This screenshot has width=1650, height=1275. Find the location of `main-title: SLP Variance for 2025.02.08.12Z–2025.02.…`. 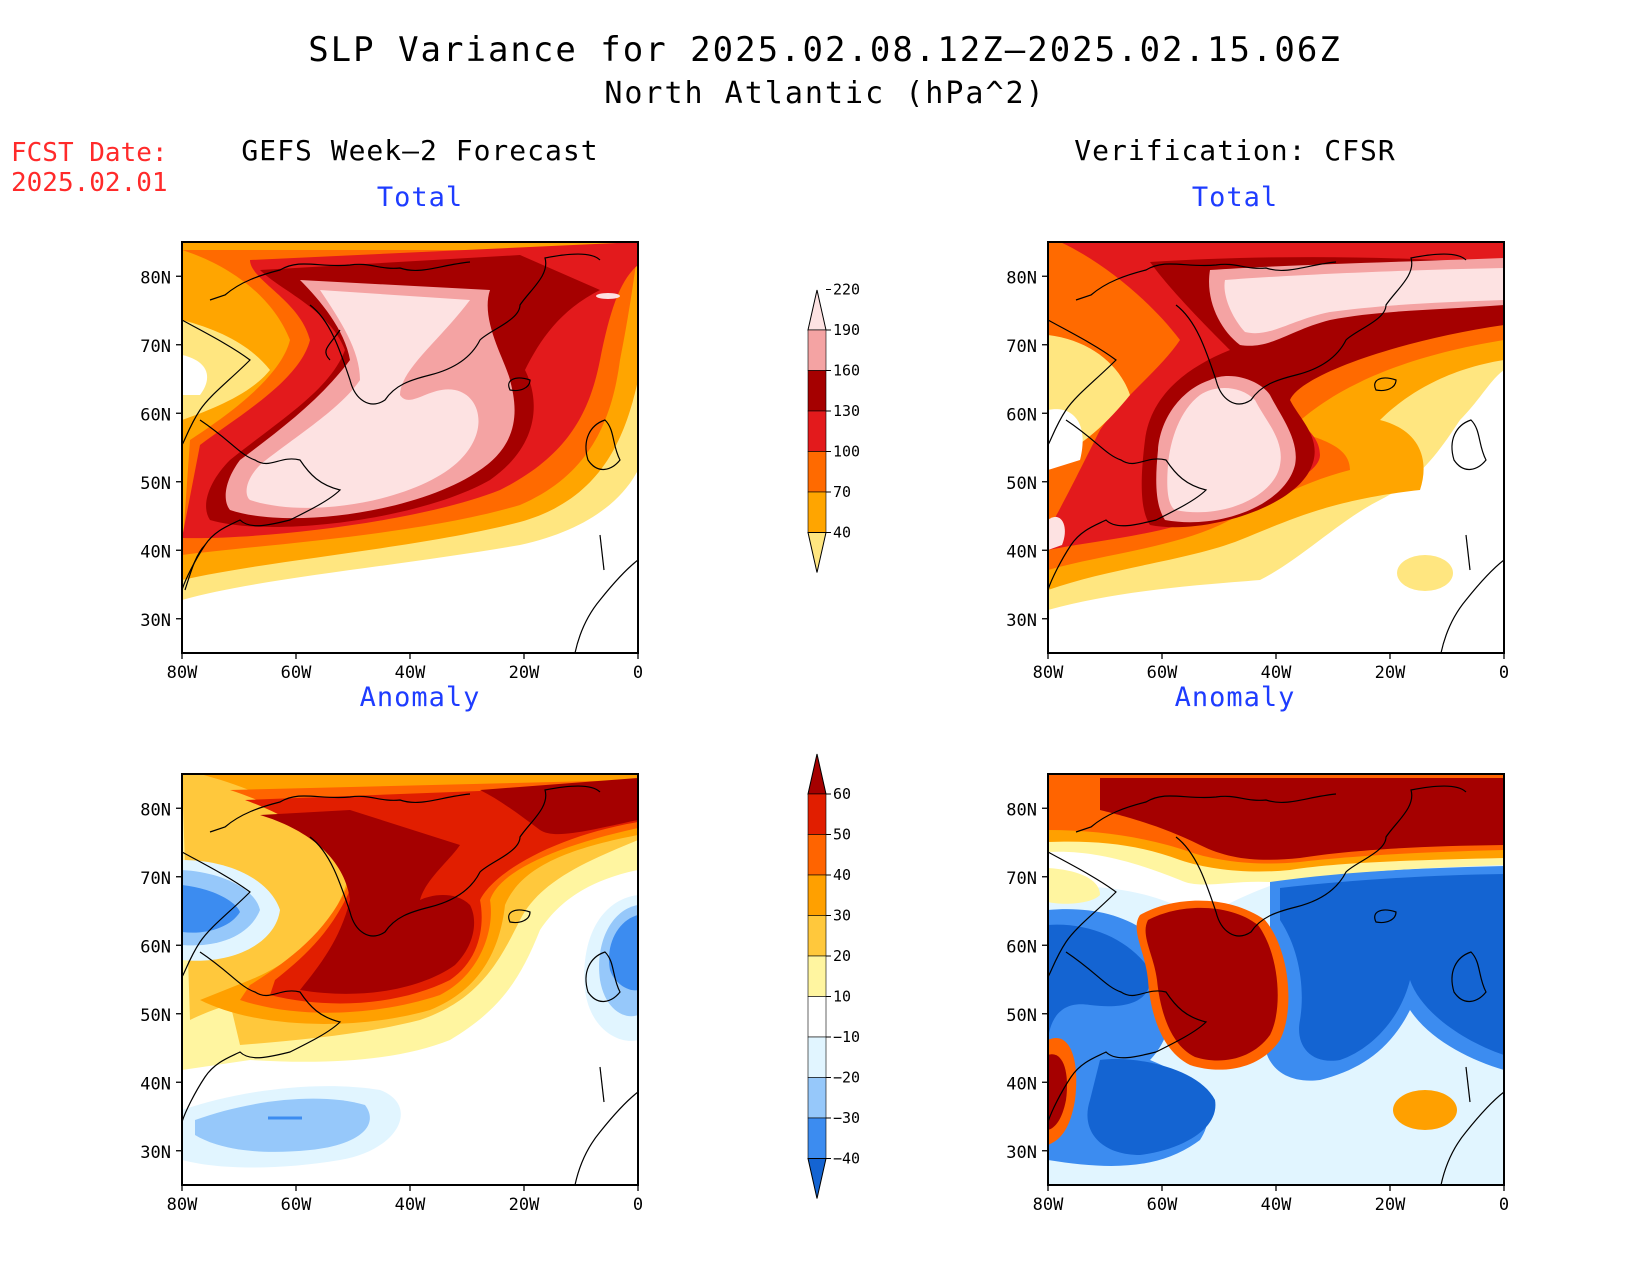

main-title: SLP Variance for 2025.02.08.12Z–2025.02.… is located at coordinates (825, 50).